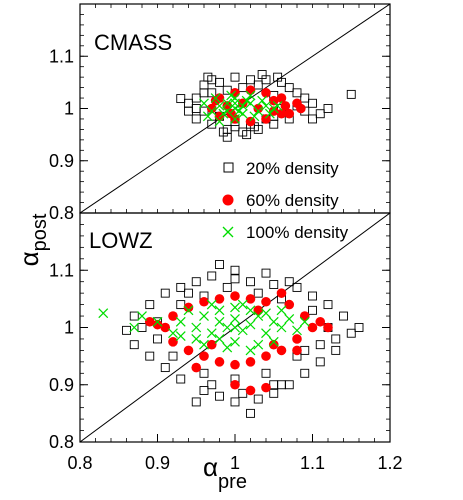  Describe the element at coordinates (61, 385) in the screenshot. I see `y-tick-label: 0.9` at that location.